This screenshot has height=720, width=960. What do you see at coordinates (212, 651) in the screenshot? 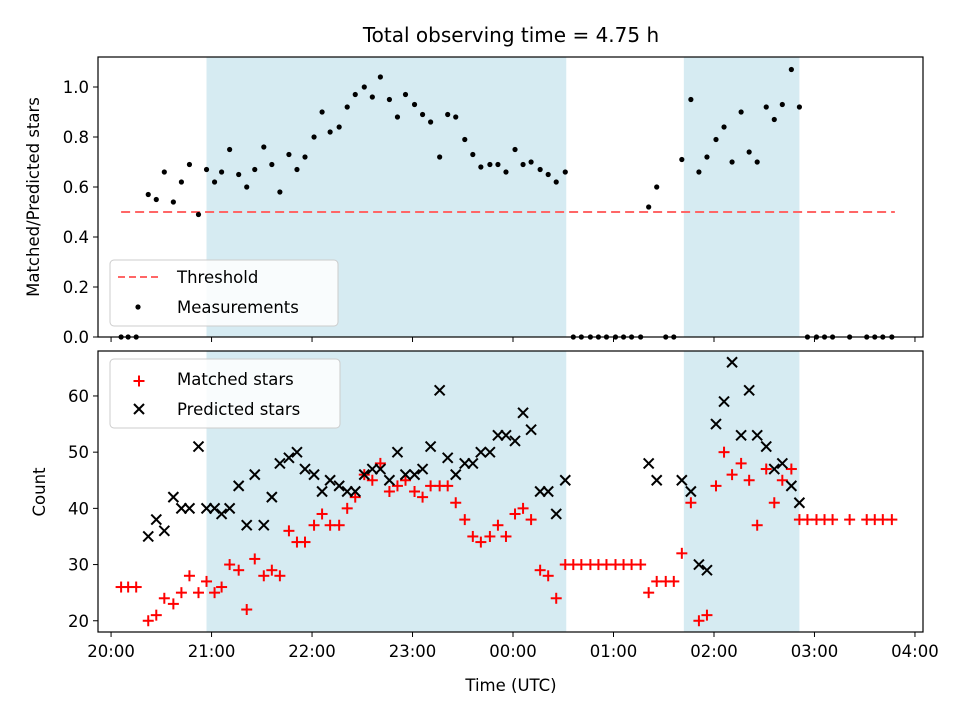
I see `x-tick-label: 21:00` at bounding box center [212, 651].